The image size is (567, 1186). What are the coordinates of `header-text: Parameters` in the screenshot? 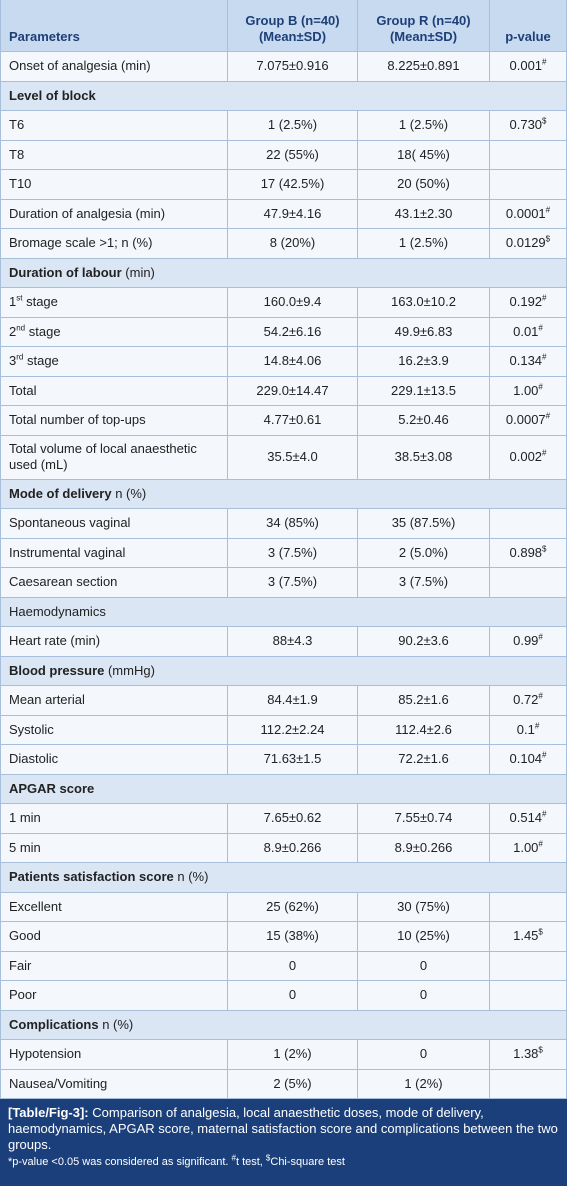 It's located at (44, 37).